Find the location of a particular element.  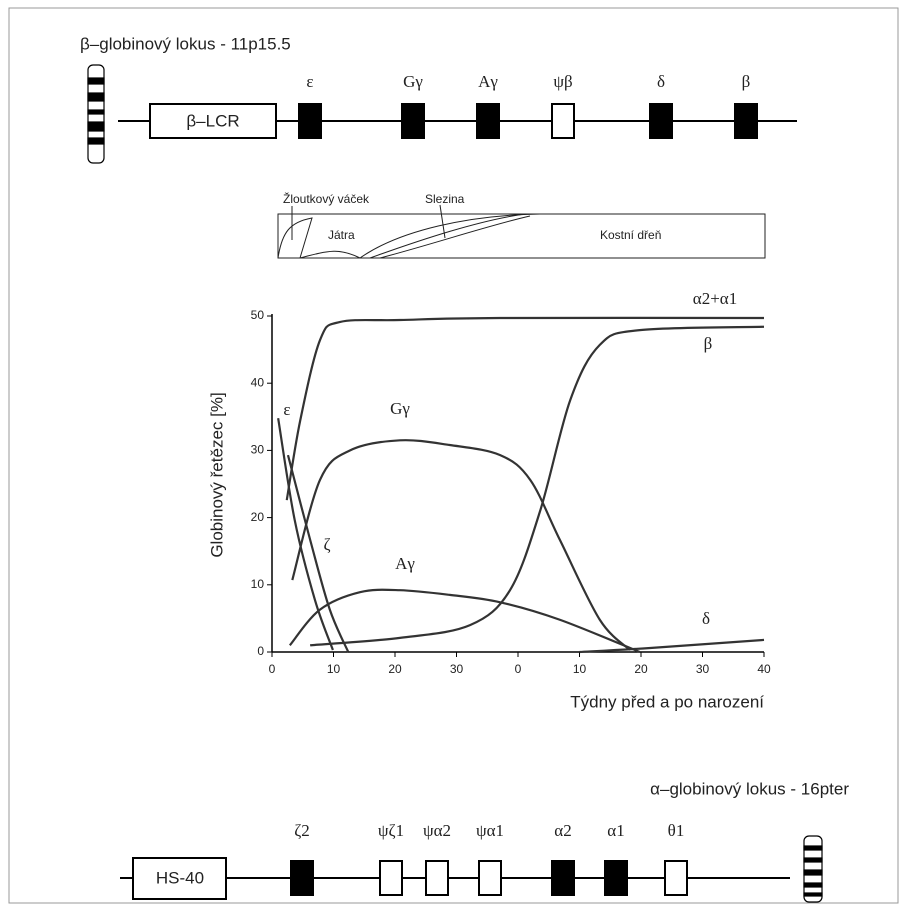

gene-label: Aγ is located at coordinates (488, 81).